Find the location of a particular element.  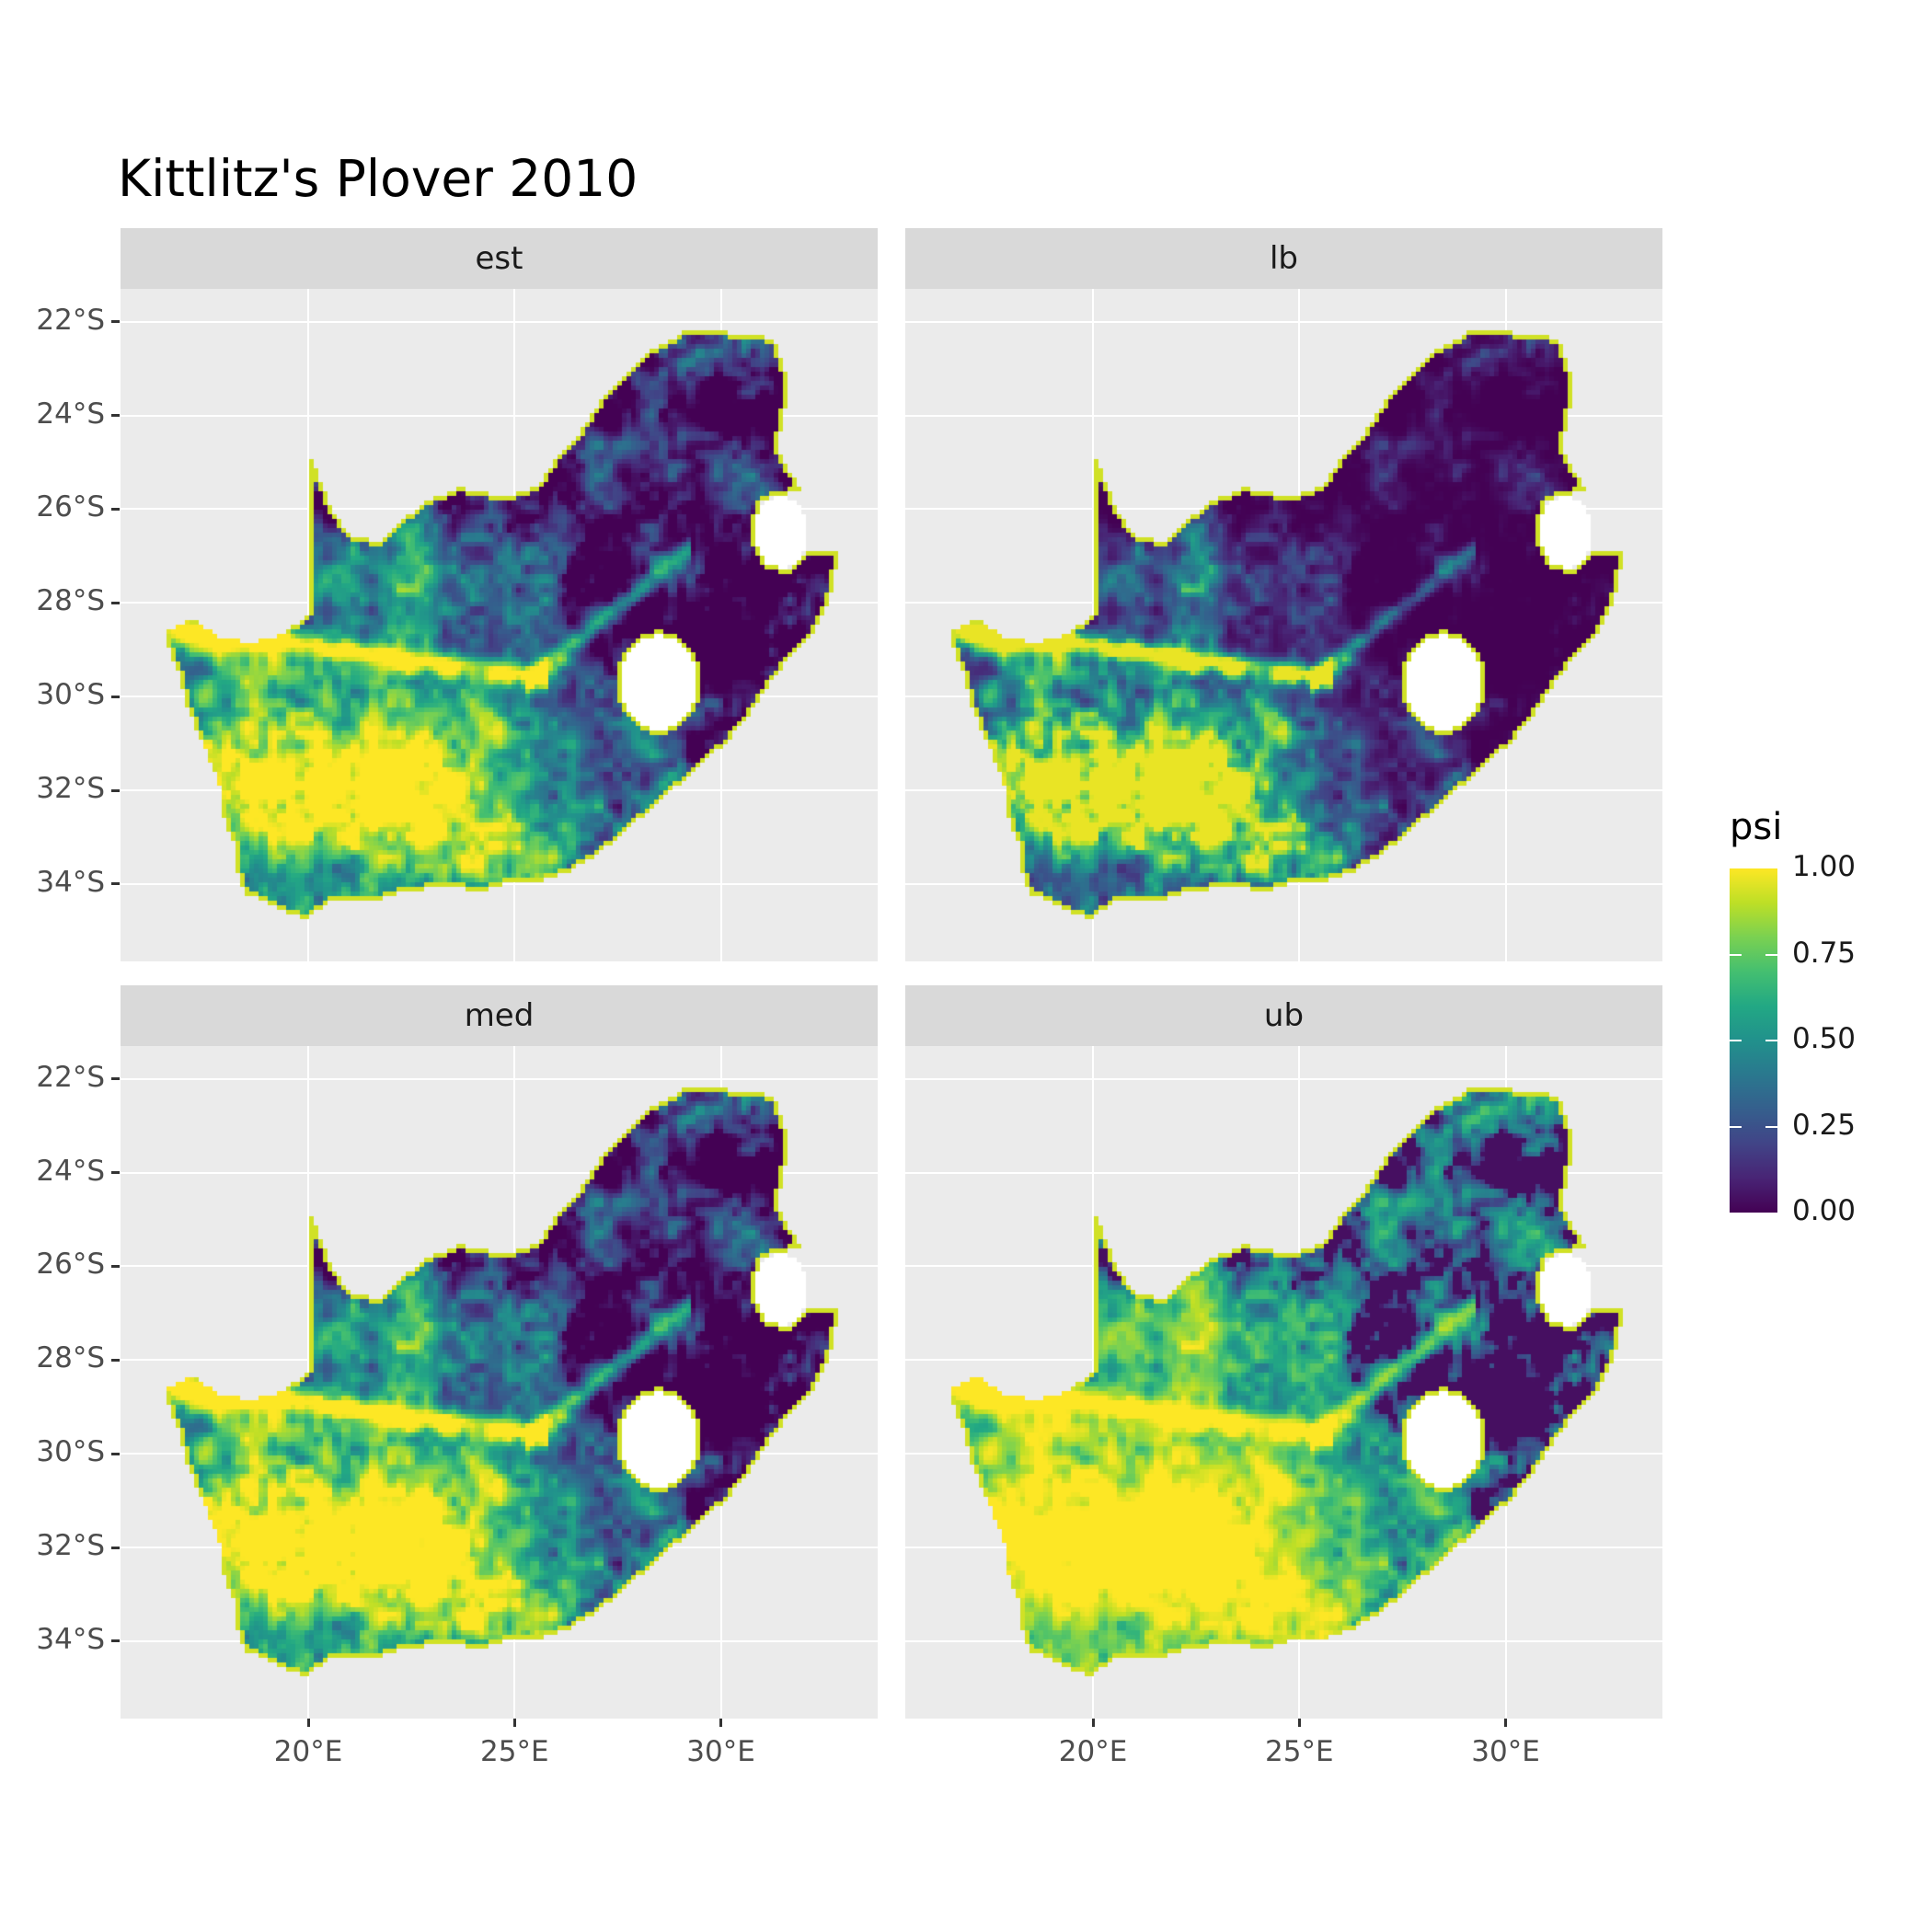

facet-strip: ub is located at coordinates (1283, 1016).